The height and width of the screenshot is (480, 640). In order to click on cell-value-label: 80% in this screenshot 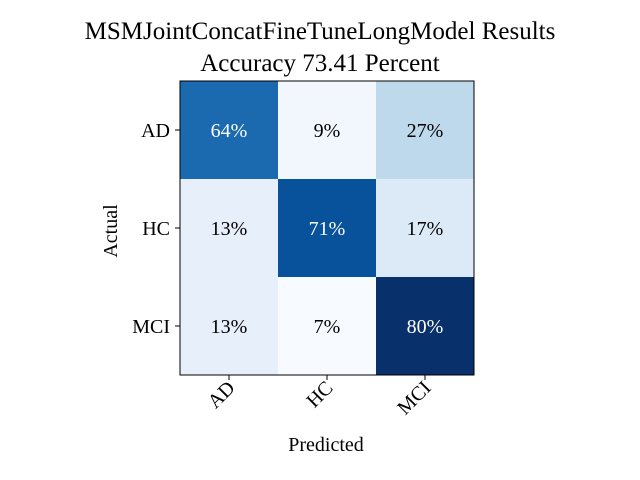, I will do `click(425, 327)`.